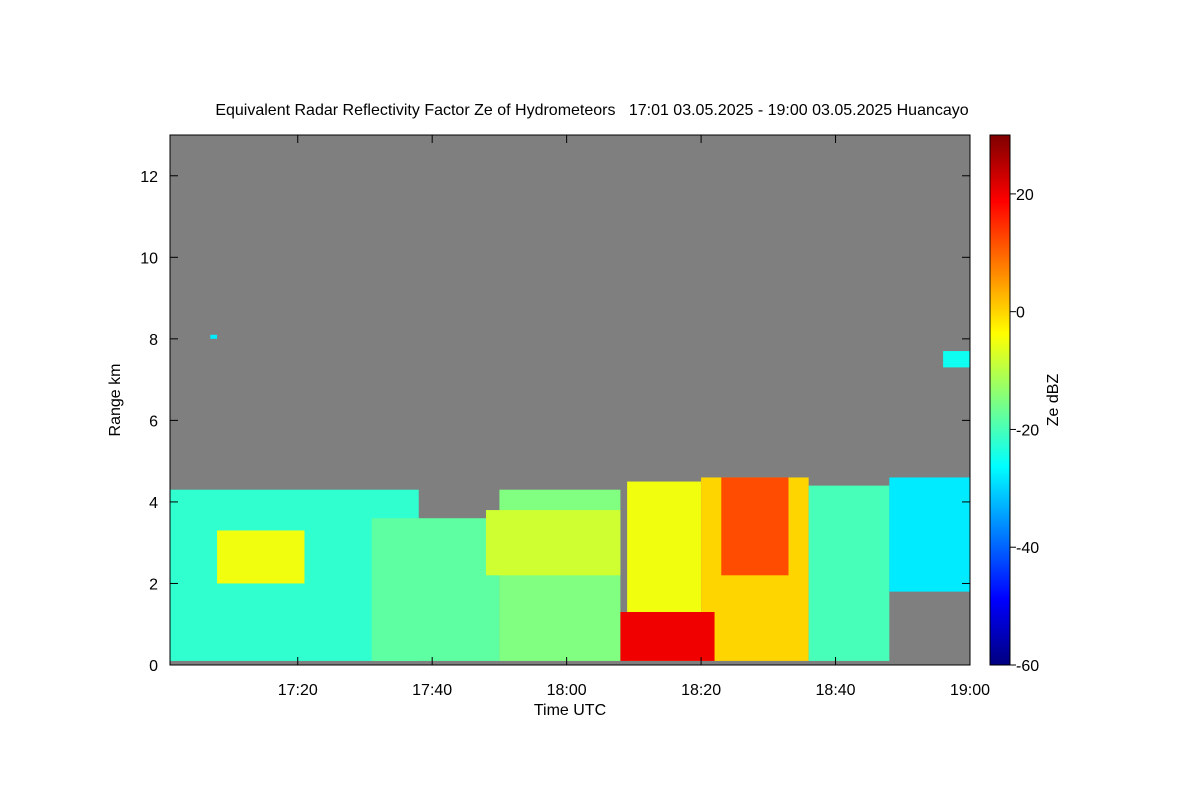  I want to click on colorbar-tick-label: -60, so click(1027, 666).